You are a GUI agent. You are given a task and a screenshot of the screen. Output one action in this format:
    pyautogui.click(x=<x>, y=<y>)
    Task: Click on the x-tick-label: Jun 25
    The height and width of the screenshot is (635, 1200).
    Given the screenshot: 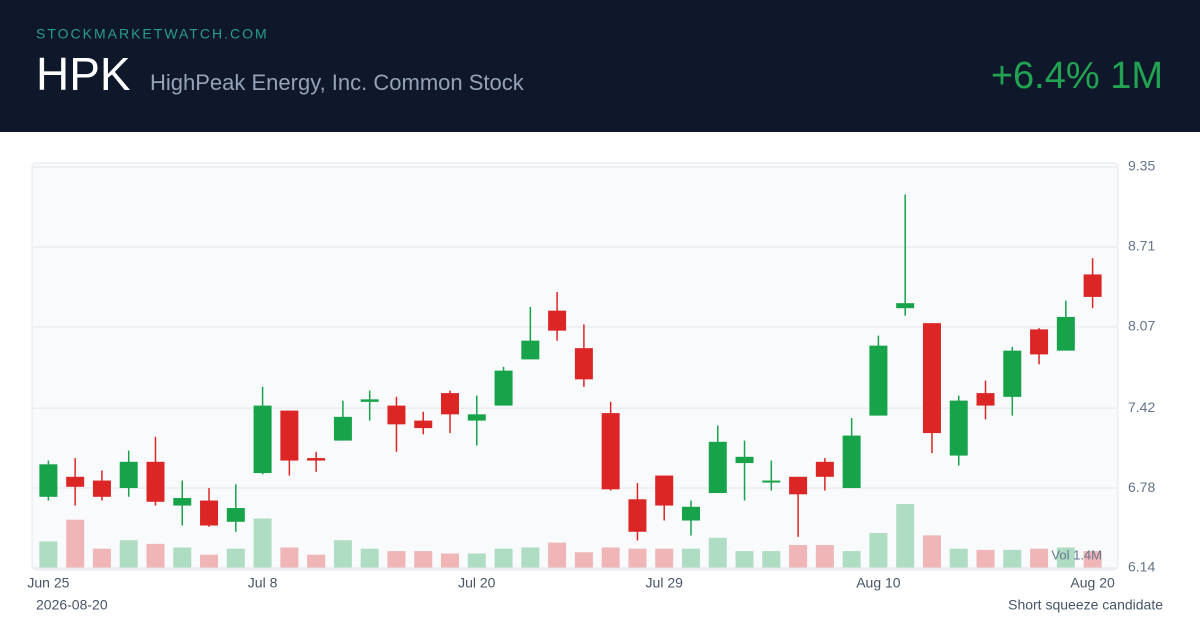 What is the action you would take?
    pyautogui.click(x=48, y=583)
    